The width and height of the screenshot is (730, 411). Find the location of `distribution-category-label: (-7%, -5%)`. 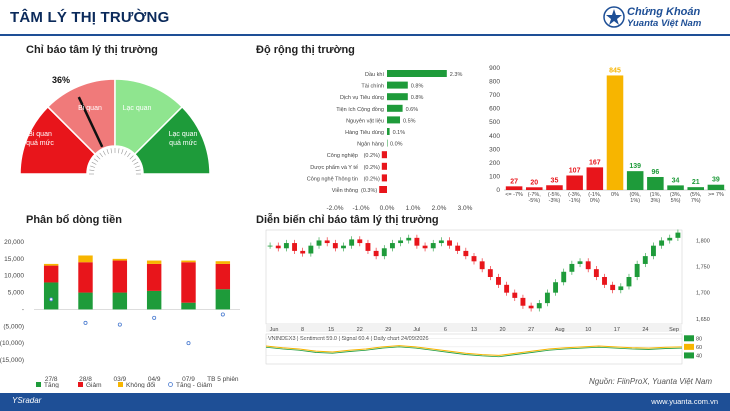

distribution-category-label: (-7%, -5%) is located at coordinates (535, 198).